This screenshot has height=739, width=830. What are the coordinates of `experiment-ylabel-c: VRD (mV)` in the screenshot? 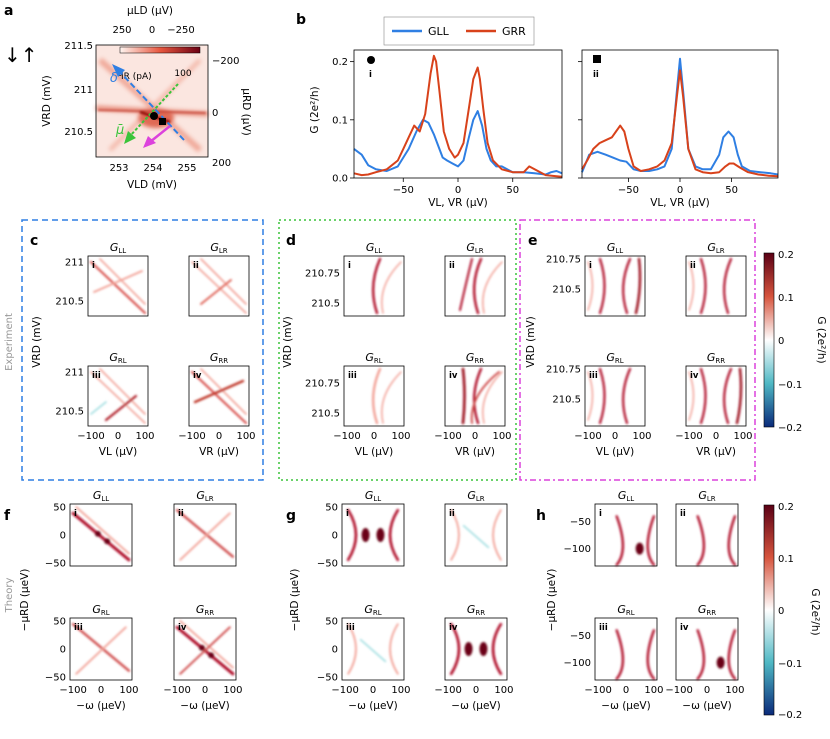 It's located at (37, 342).